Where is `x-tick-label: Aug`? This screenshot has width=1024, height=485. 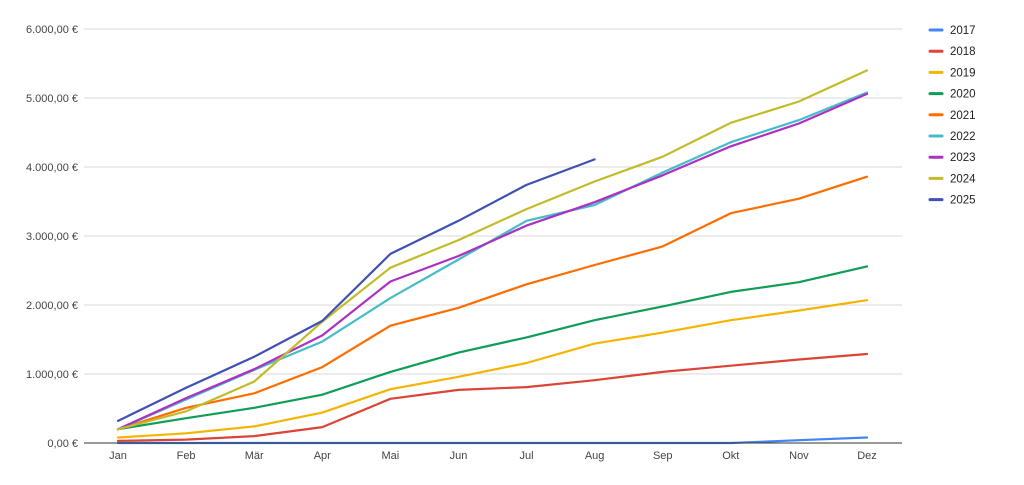
x-tick-label: Aug is located at coordinates (595, 456).